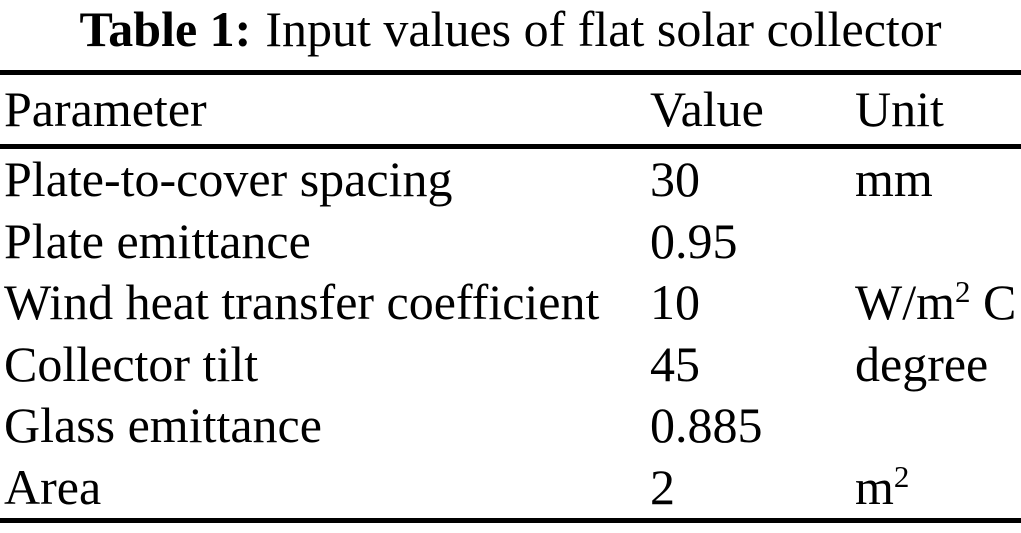  What do you see at coordinates (922, 363) in the screenshot?
I see `unit-base: degree` at bounding box center [922, 363].